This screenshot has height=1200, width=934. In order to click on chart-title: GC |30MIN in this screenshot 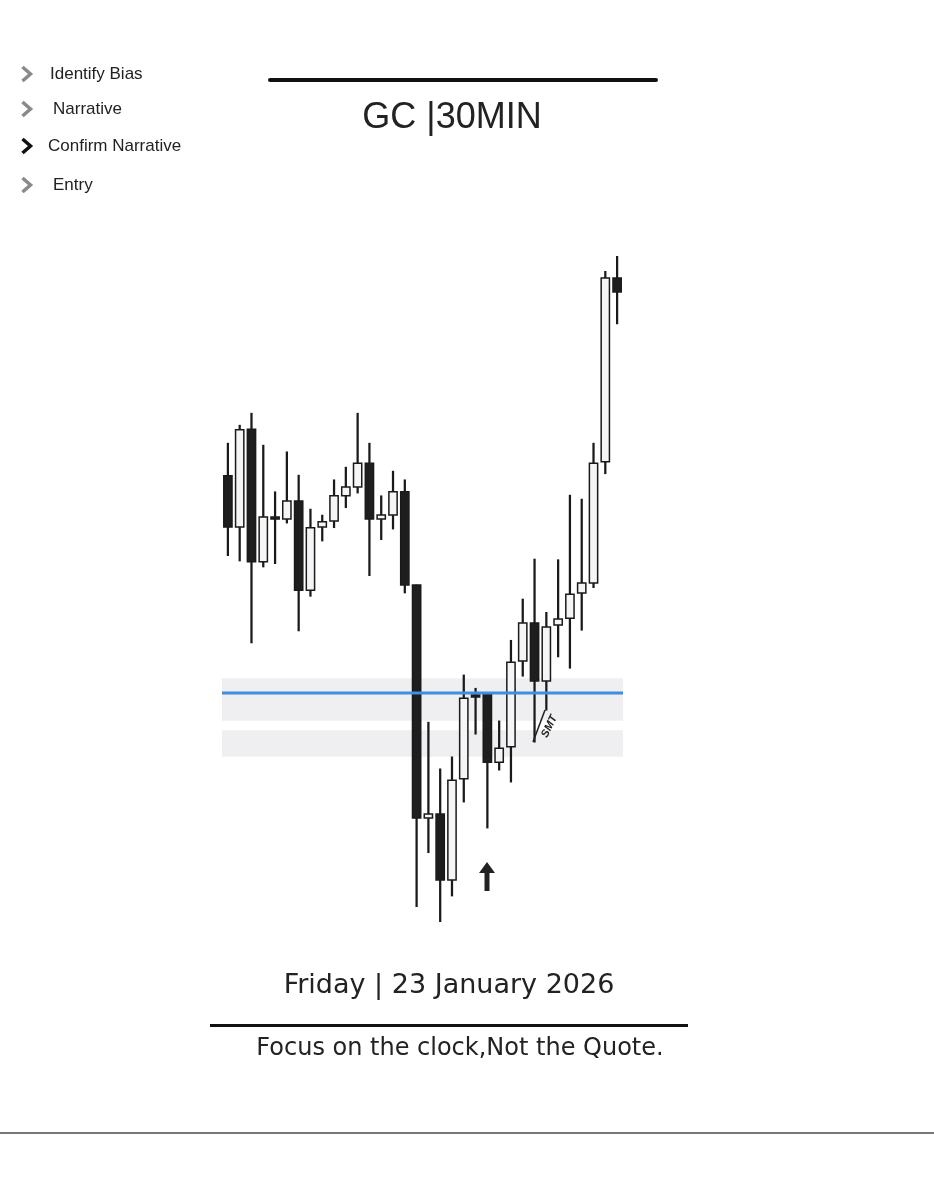, I will do `click(452, 115)`.